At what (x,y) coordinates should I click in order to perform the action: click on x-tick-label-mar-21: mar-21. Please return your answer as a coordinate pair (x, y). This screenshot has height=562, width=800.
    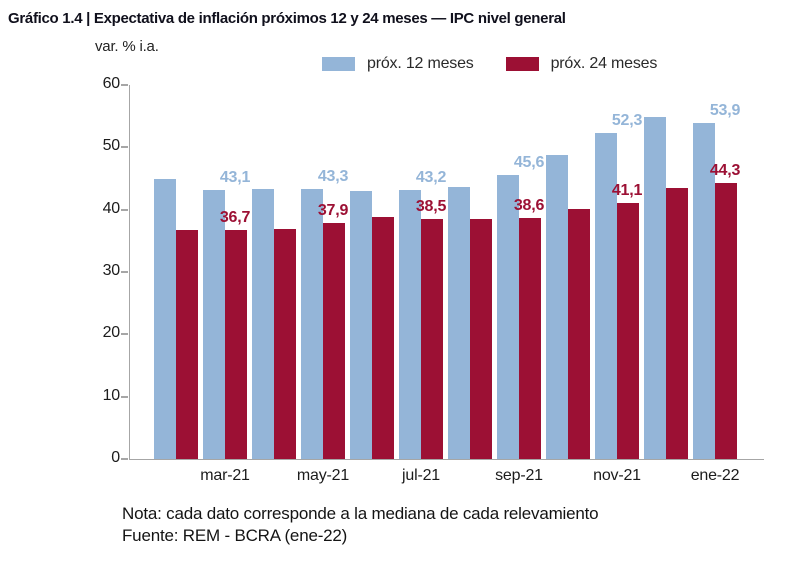
    Looking at the image, I should click on (225, 475).